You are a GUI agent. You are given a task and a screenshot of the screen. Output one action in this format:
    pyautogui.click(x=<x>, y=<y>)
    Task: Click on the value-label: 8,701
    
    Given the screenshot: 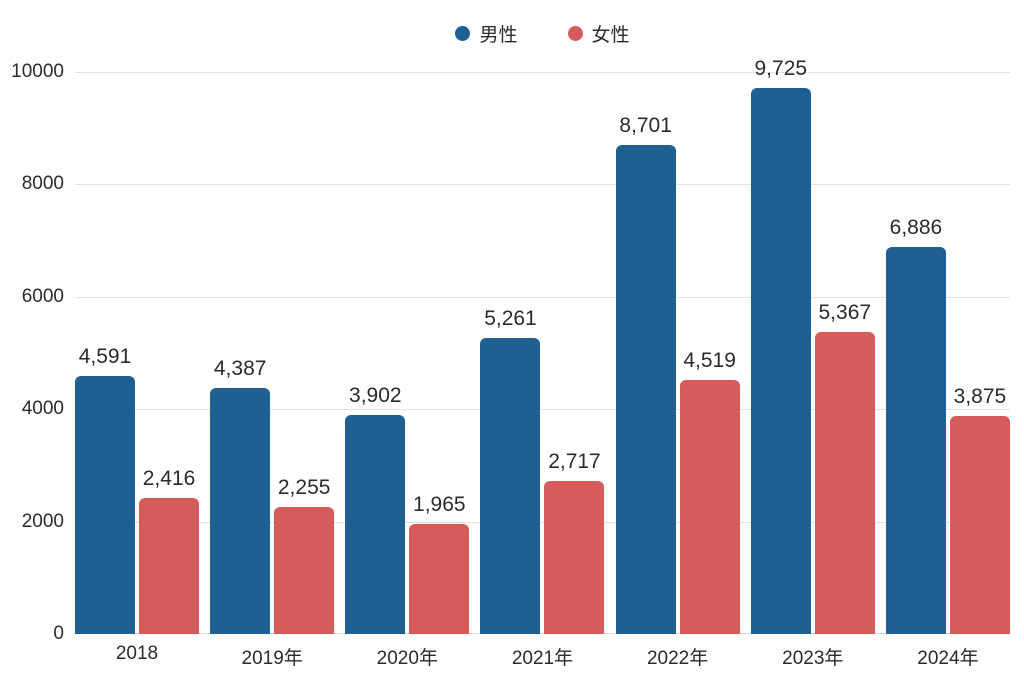 What is the action you would take?
    pyautogui.click(x=645, y=125)
    